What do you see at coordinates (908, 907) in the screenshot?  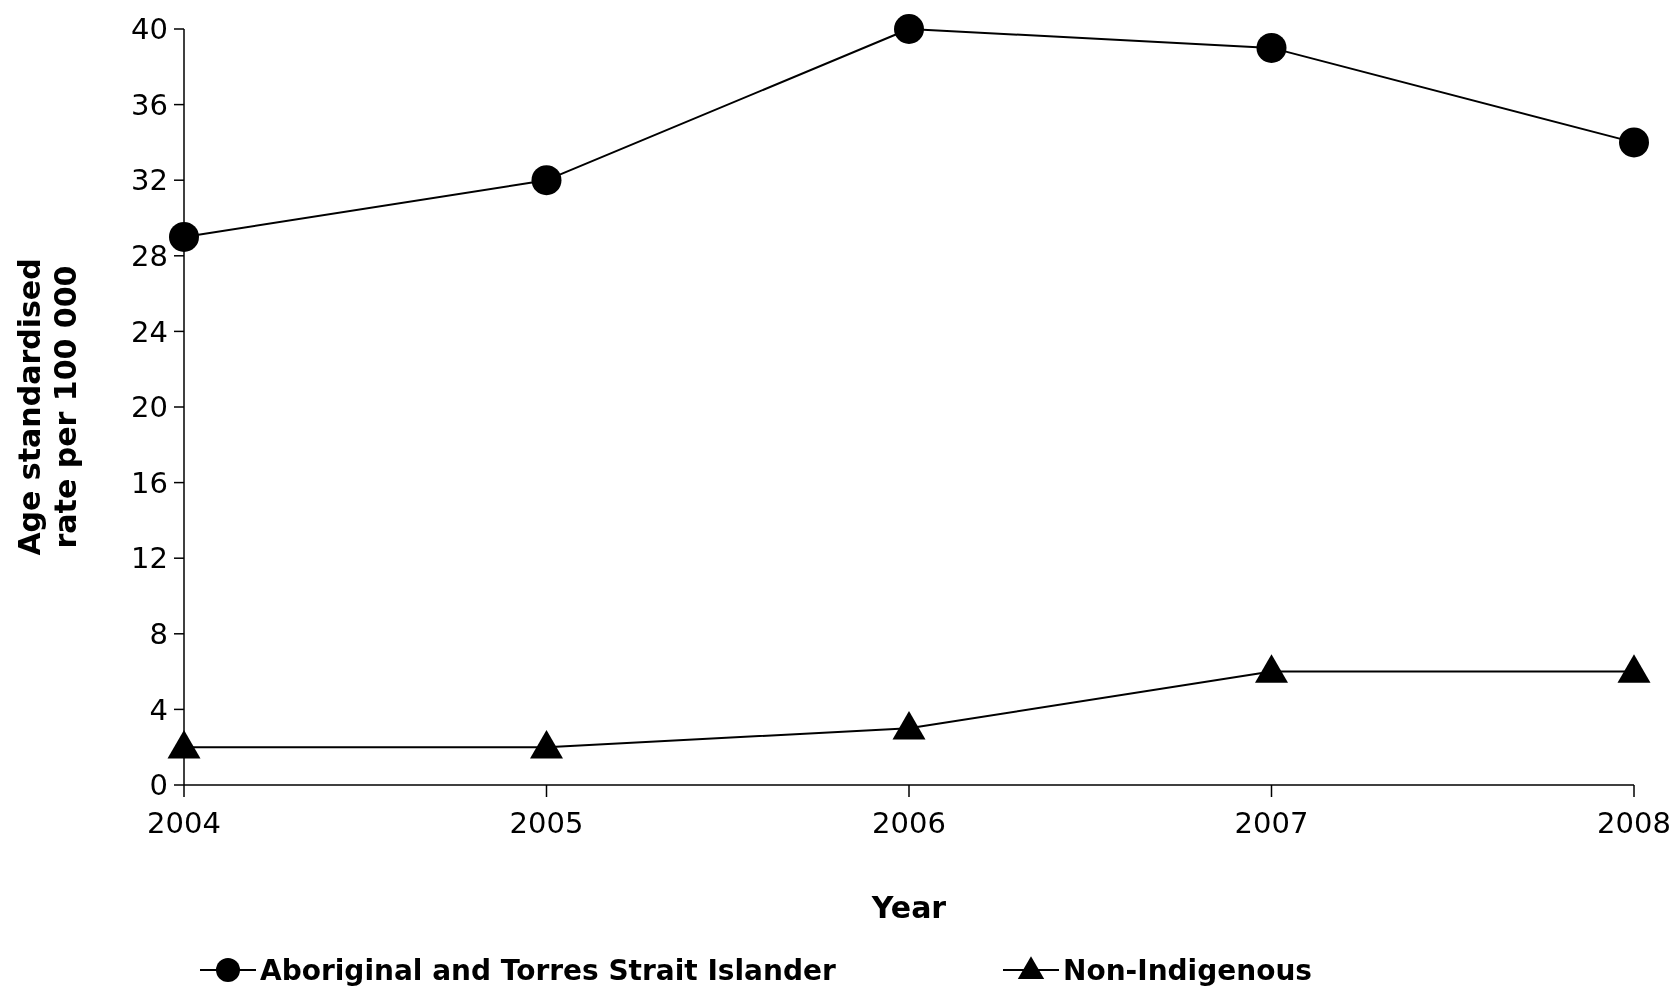 I see `x-axis-title: Year` at bounding box center [908, 907].